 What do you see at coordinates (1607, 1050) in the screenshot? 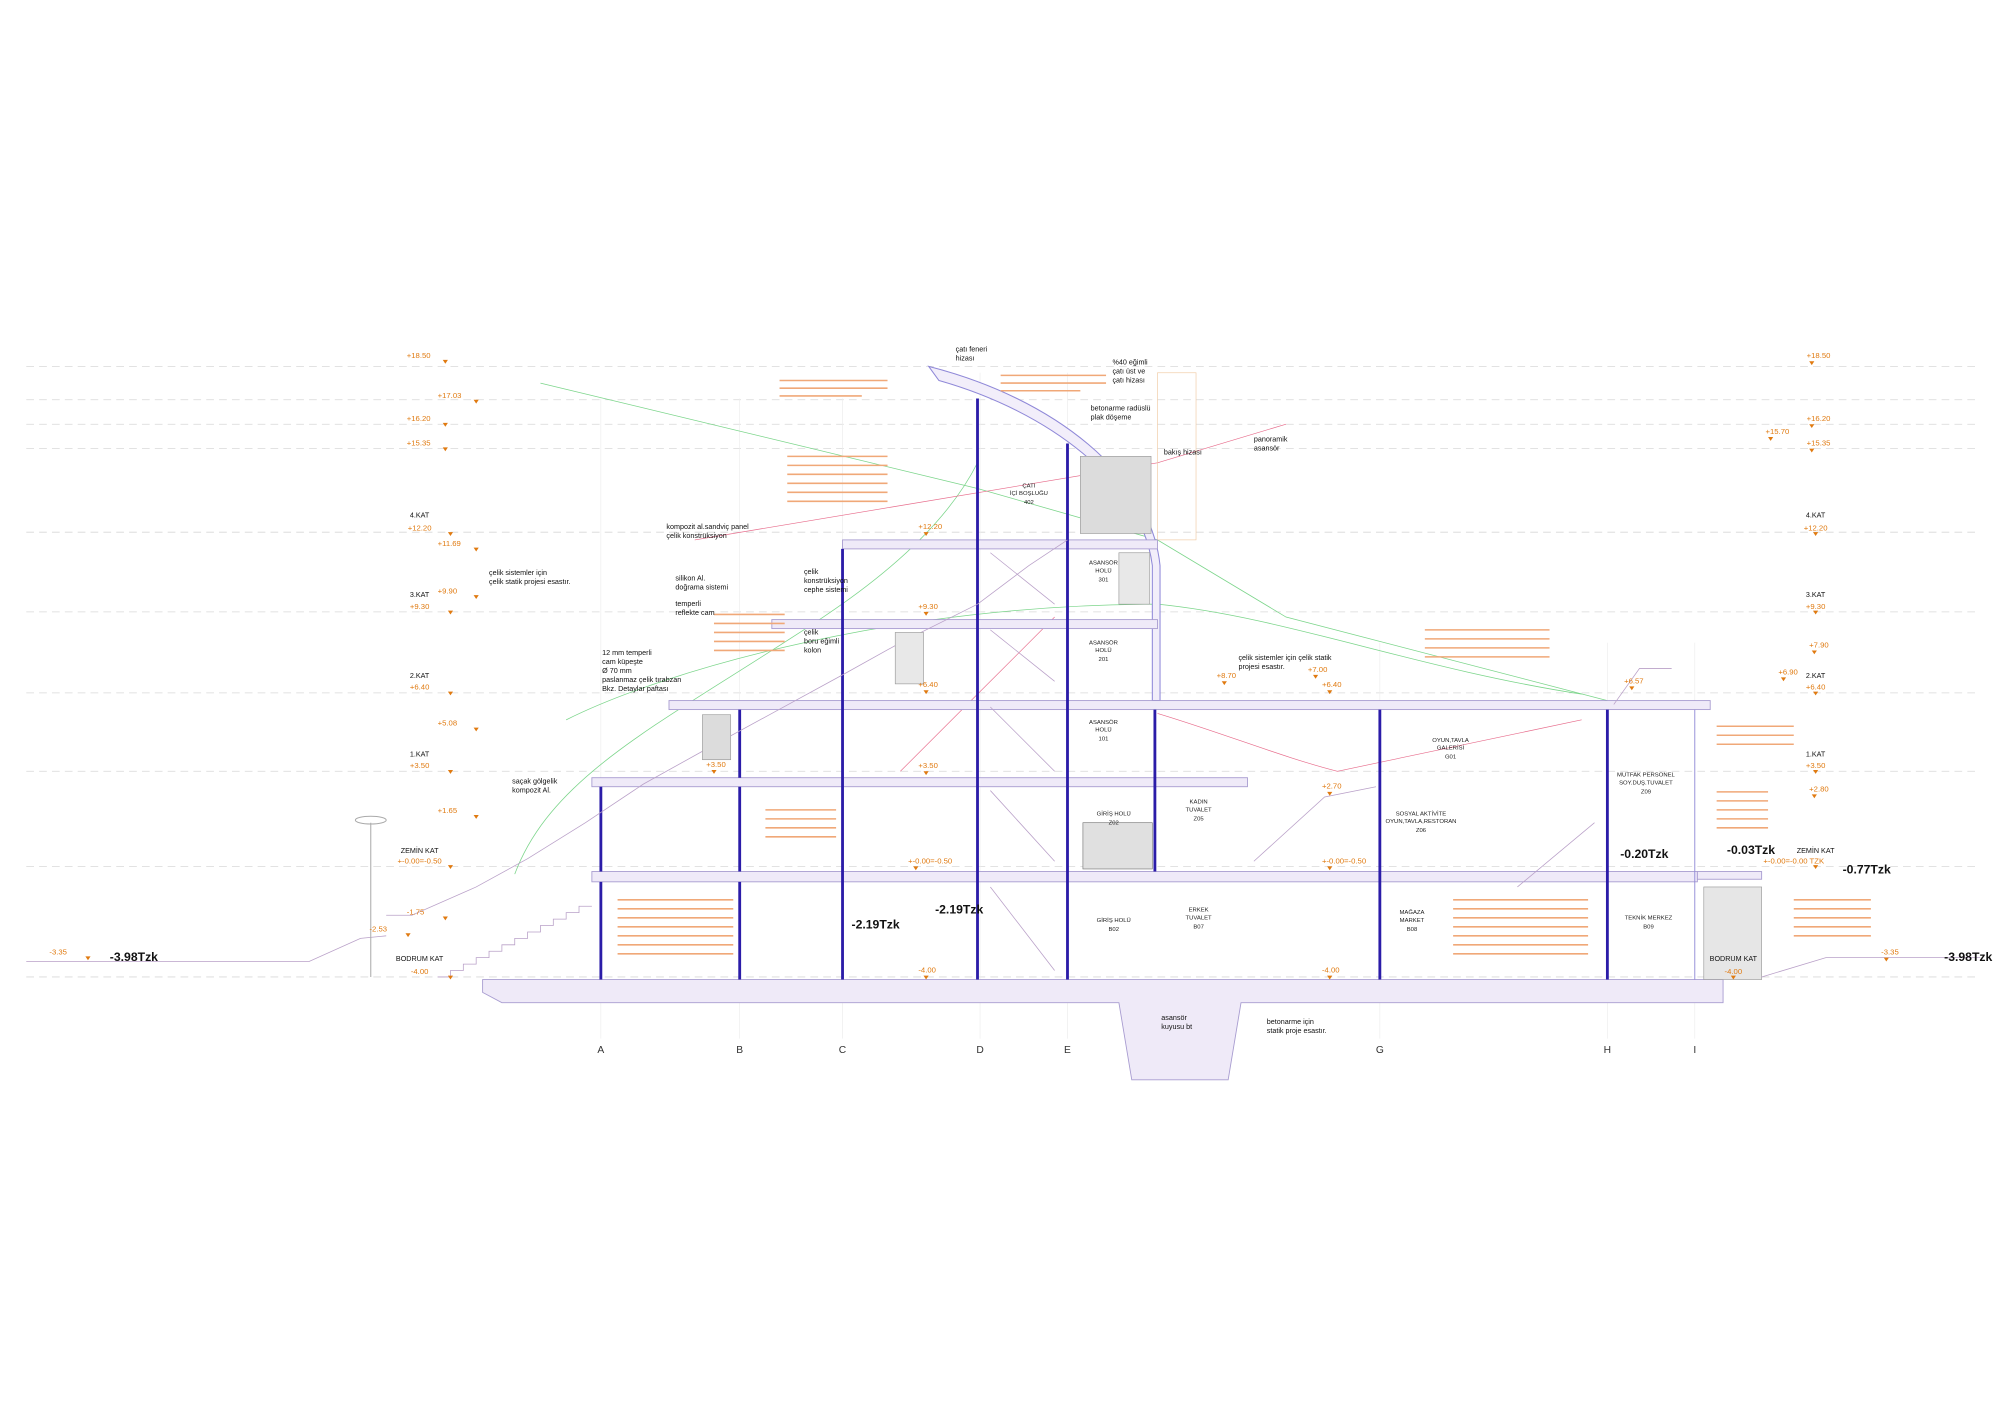
I see `grid-axis-label: H` at bounding box center [1607, 1050].